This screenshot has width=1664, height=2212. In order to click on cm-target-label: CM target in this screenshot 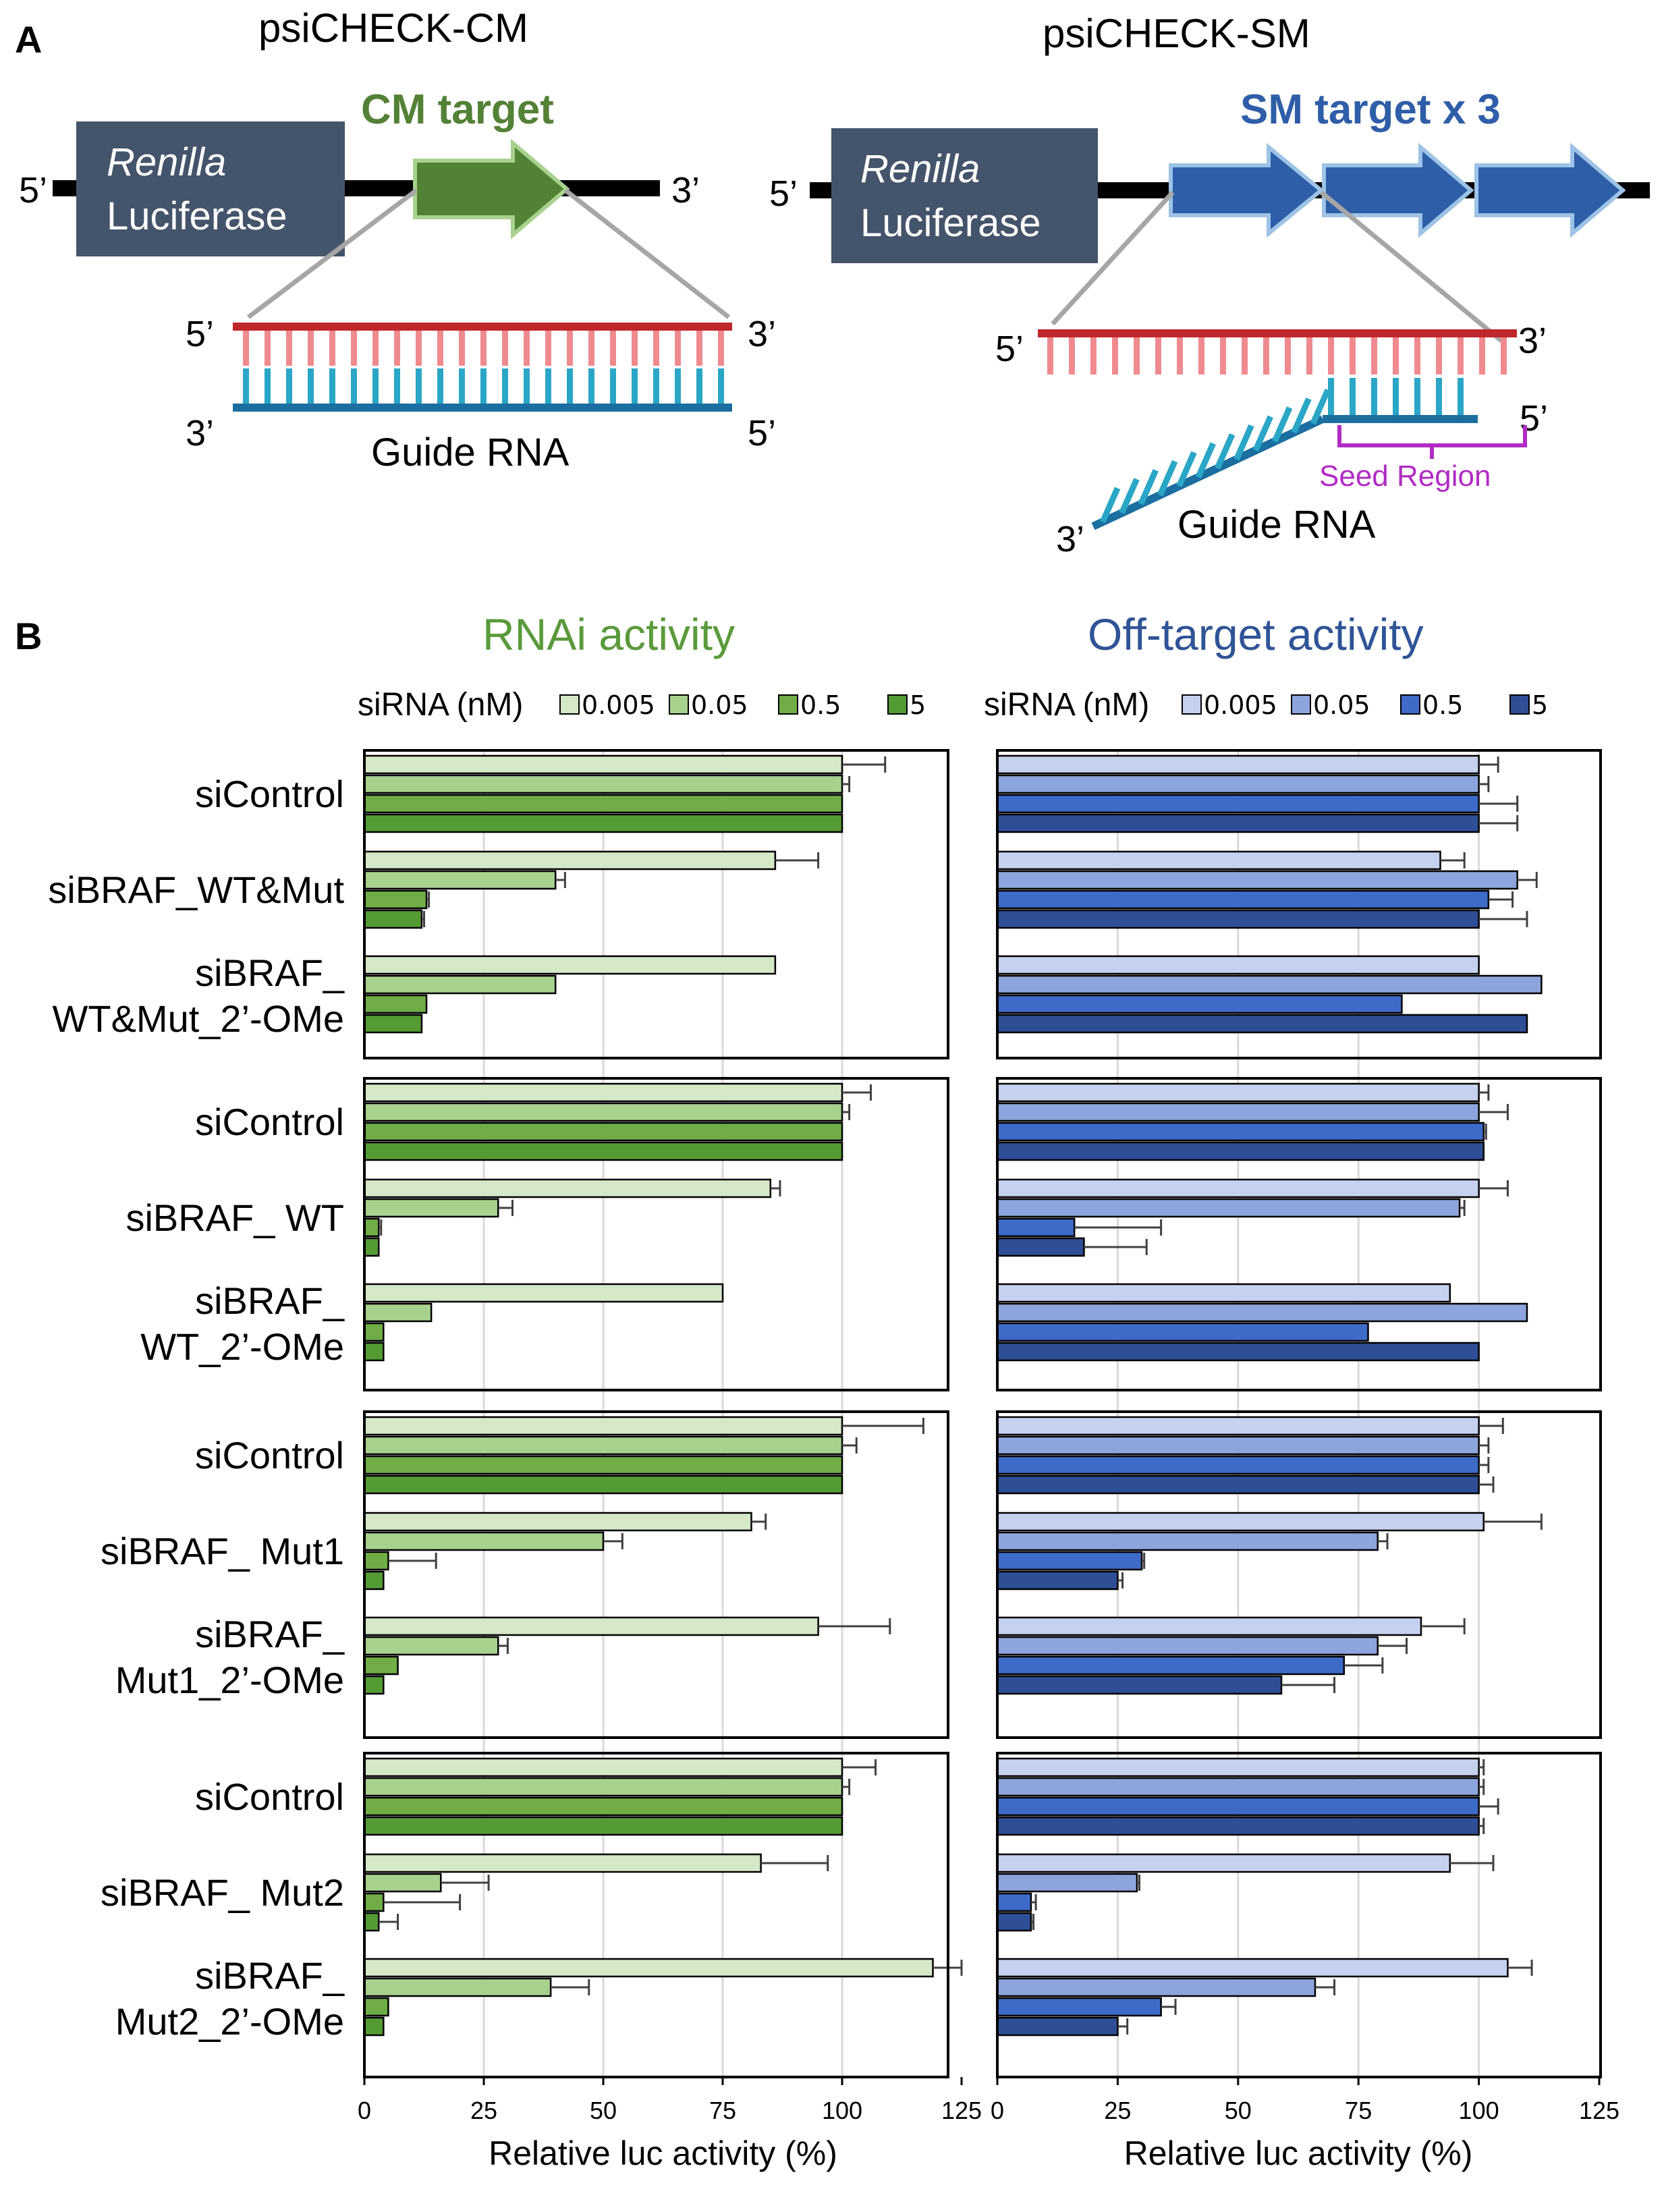, I will do `click(457, 109)`.